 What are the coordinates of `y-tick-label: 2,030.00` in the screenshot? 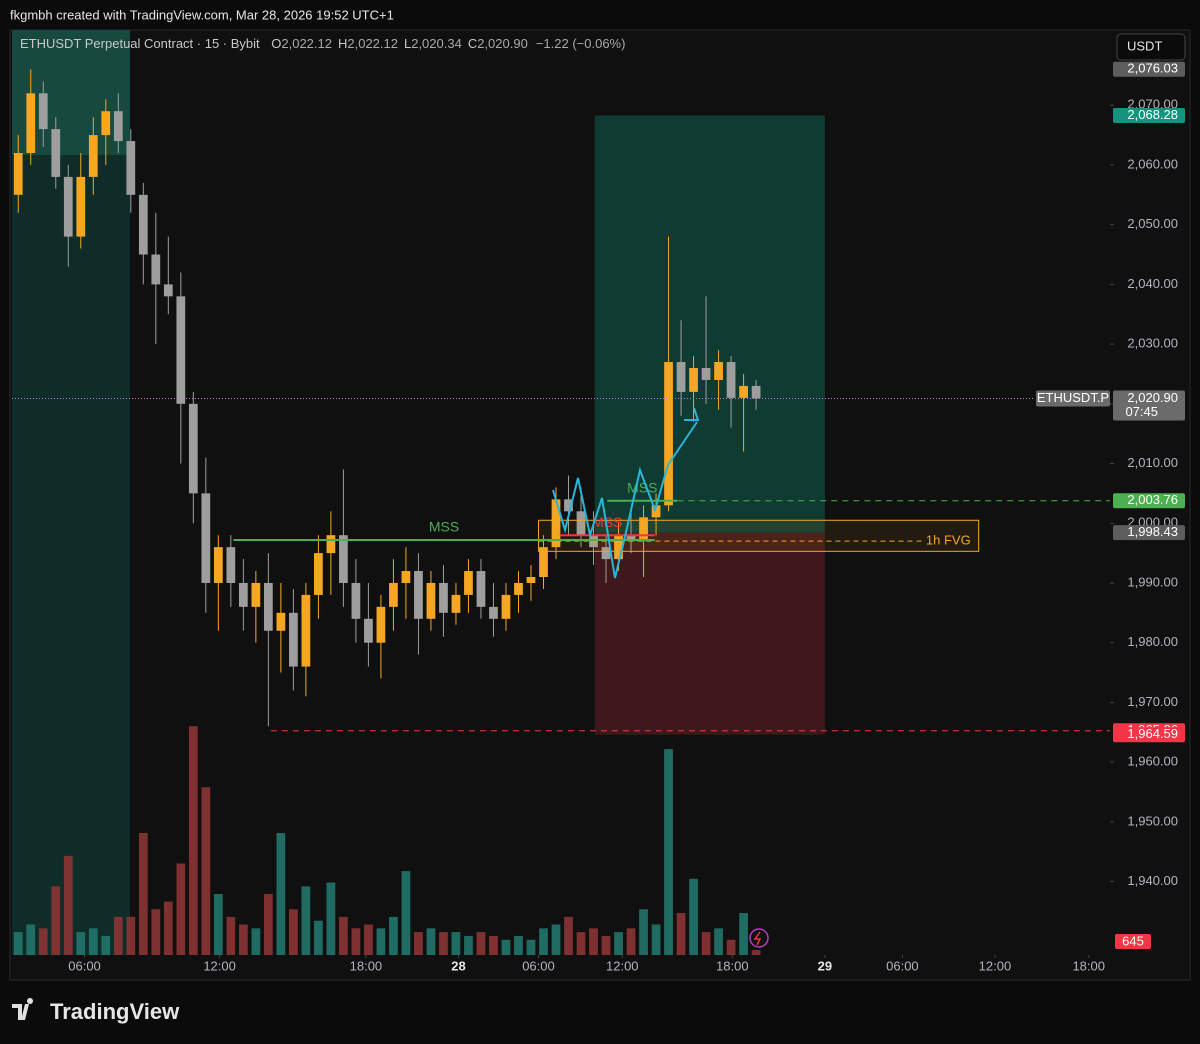 It's located at (1152, 343).